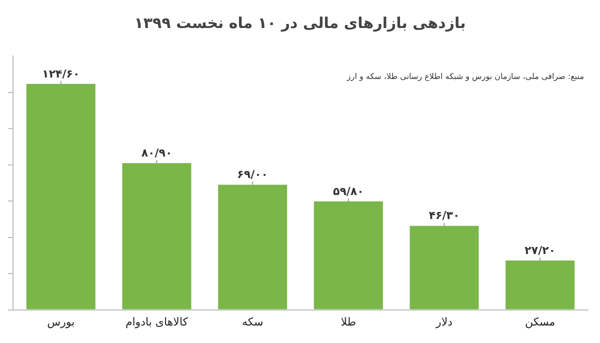  What do you see at coordinates (61, 73) in the screenshot?
I see `data-label: ۱۲۴/۶۰` at bounding box center [61, 73].